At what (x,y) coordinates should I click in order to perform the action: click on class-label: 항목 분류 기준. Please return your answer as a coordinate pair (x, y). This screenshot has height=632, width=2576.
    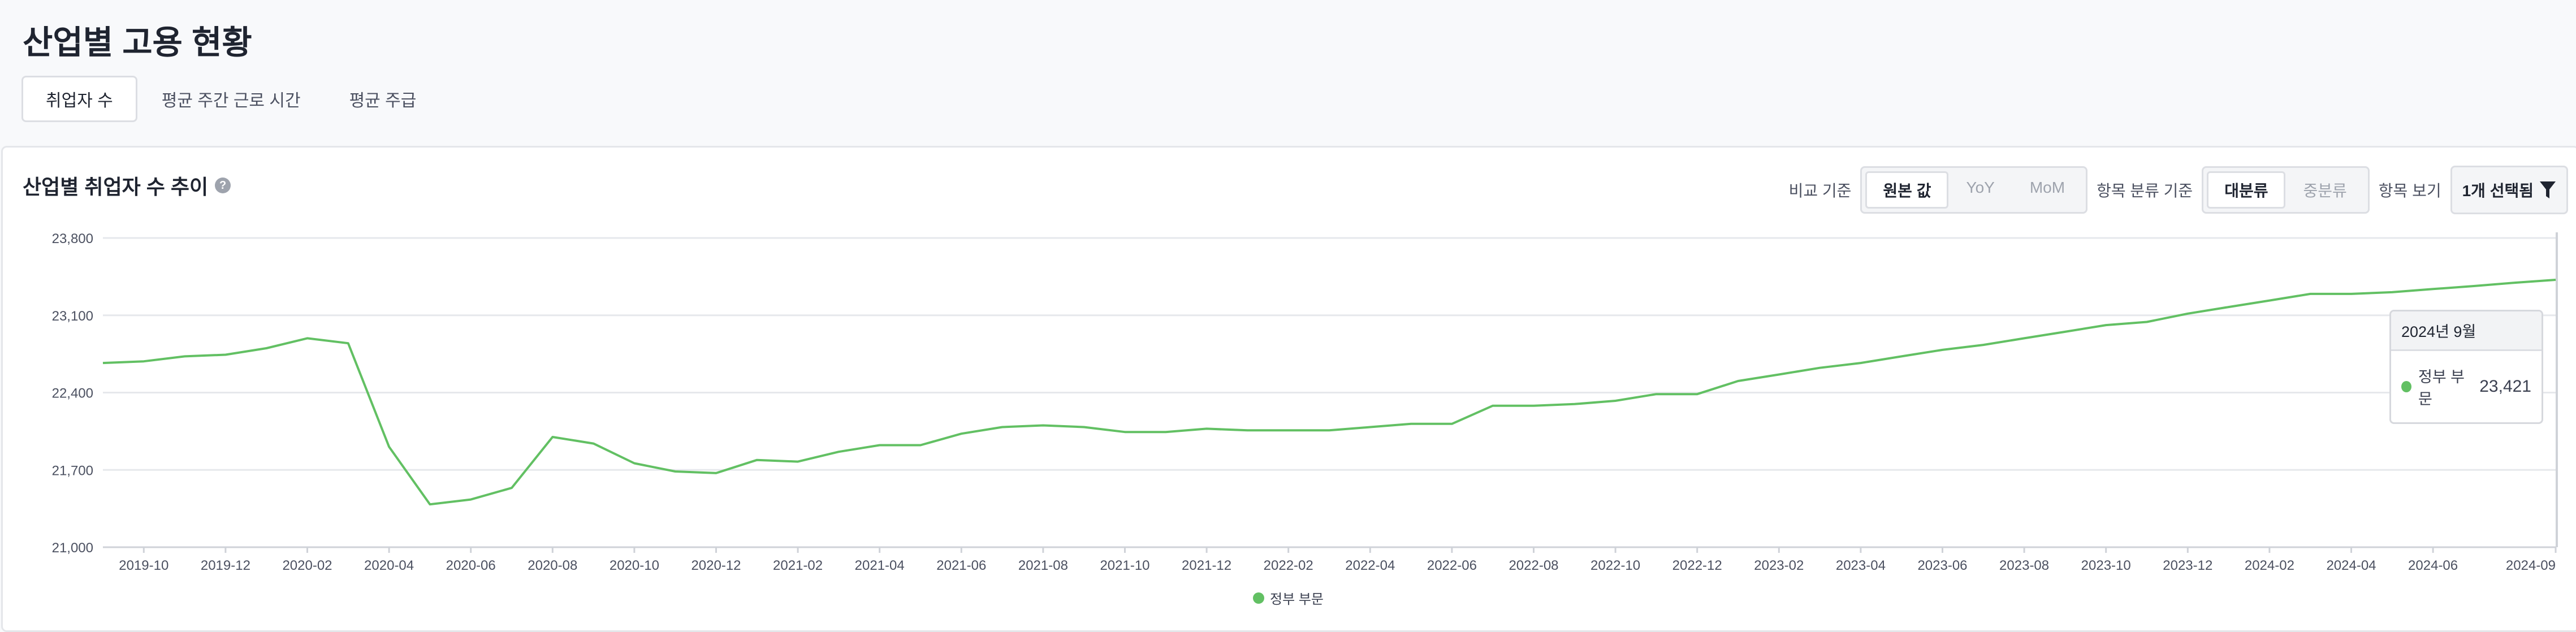
    Looking at the image, I should click on (2145, 191).